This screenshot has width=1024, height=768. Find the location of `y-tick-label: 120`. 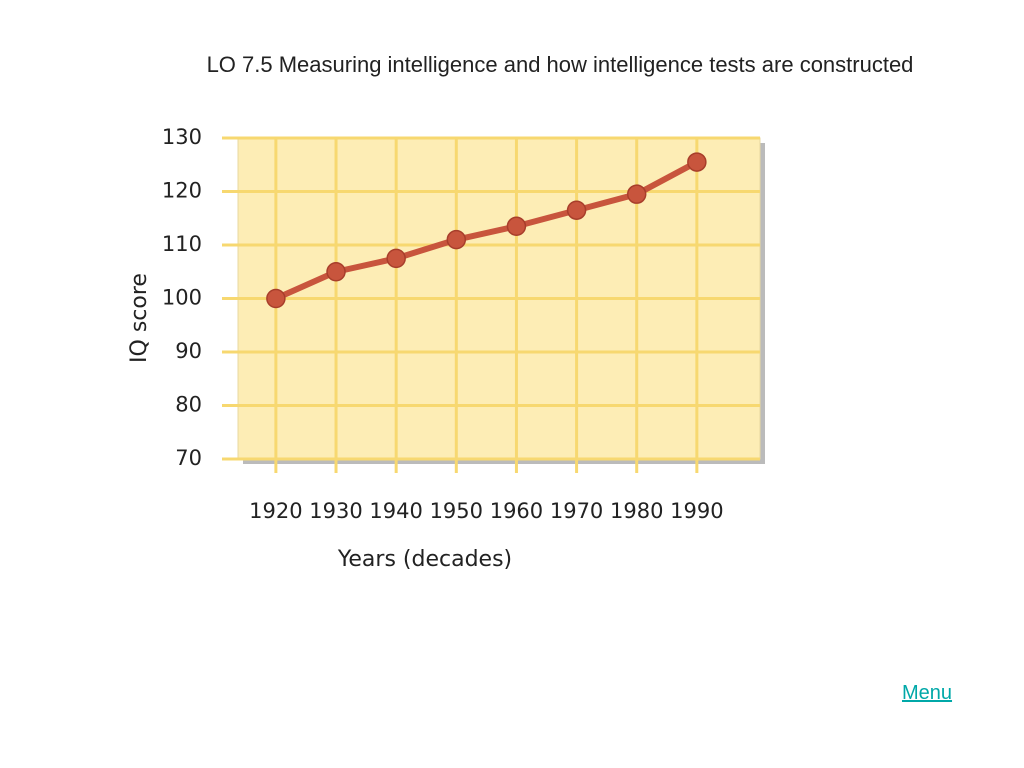

y-tick-label: 120 is located at coordinates (182, 191).